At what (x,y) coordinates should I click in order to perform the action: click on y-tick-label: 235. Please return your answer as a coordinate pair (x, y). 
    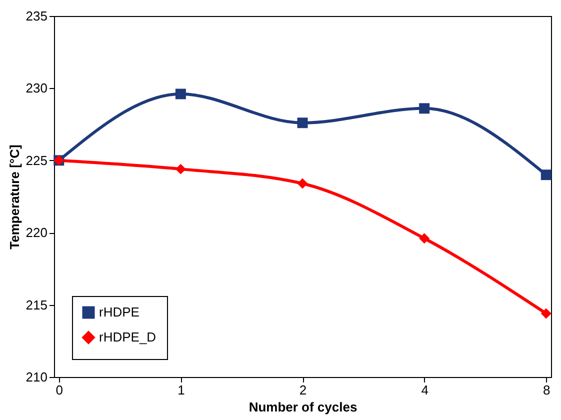
    Looking at the image, I should click on (37, 16).